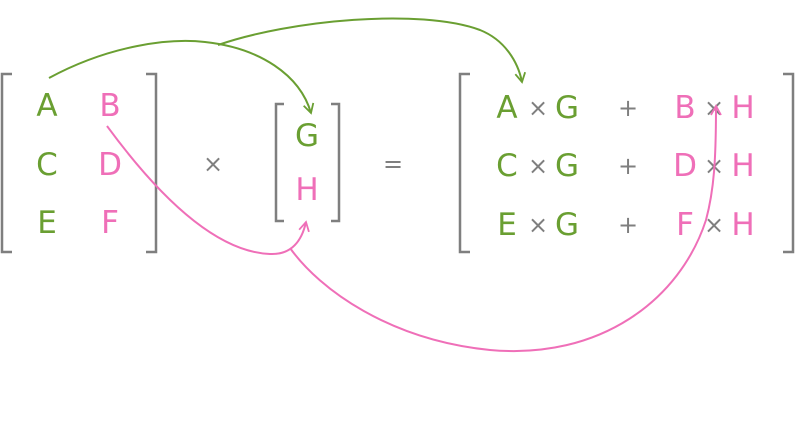 This screenshot has height=421, width=797. I want to click on vector-h: H, so click(306, 190).